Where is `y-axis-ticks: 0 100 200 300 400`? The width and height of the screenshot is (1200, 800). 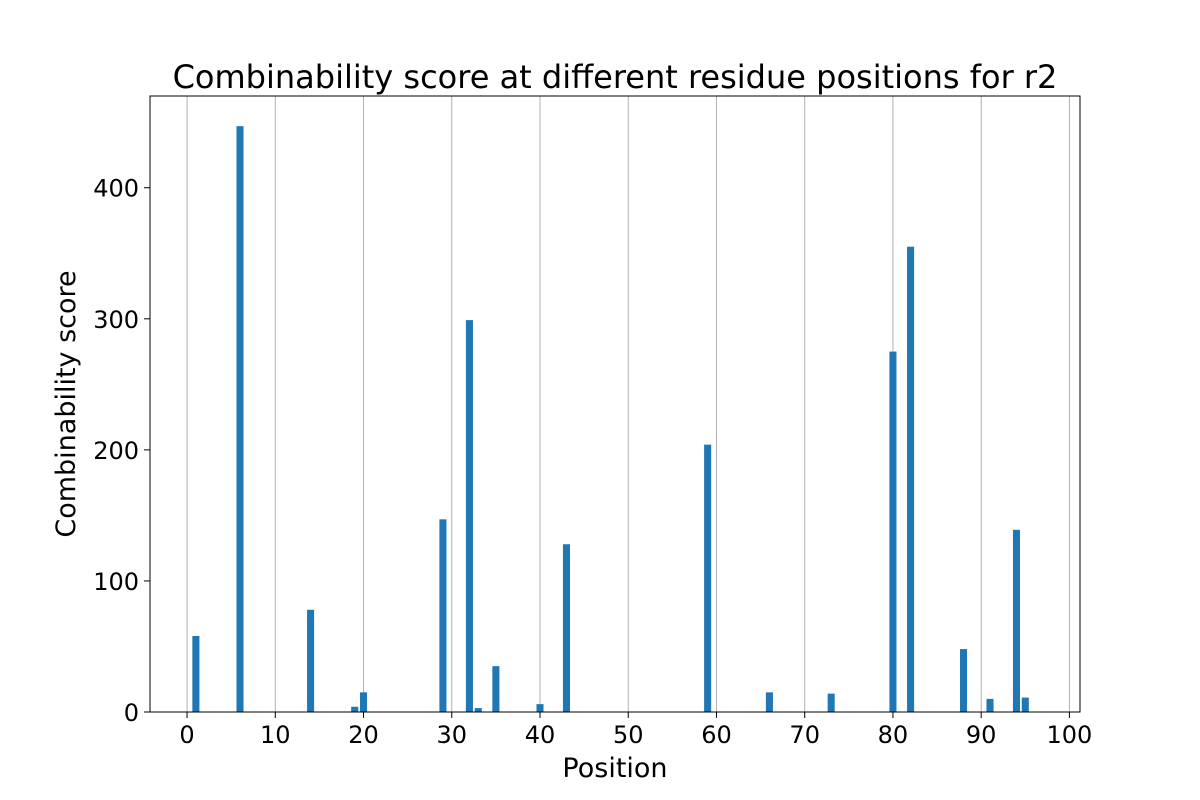
y-axis-ticks: 0 100 200 300 400 is located at coordinates (121, 451).